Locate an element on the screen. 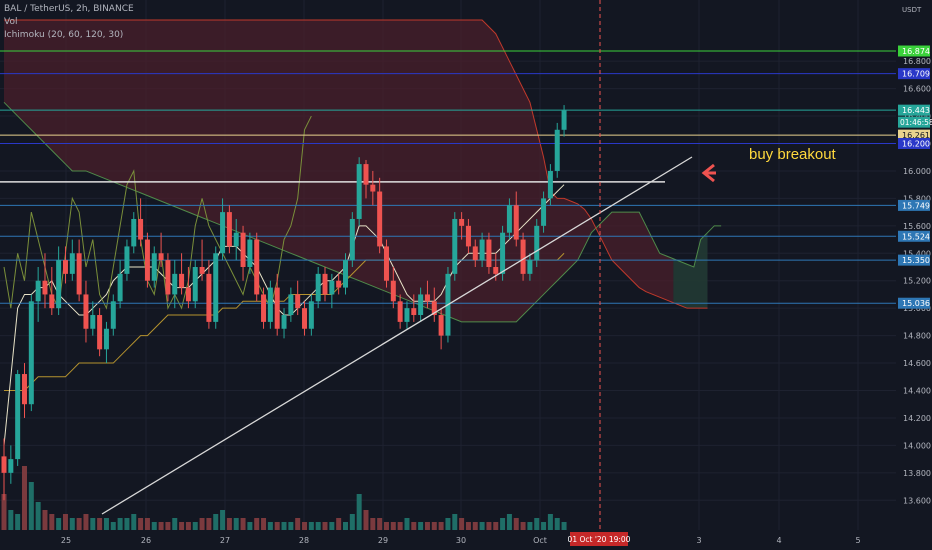 This screenshot has width=932, height=550. cloud-fill-green is located at coordinates (690, 270).